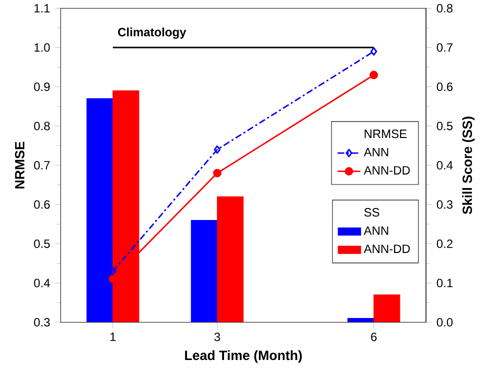 This screenshot has width=480, height=370. What do you see at coordinates (444, 8) in the screenshot?
I see `y2-tick-label: 0.8` at bounding box center [444, 8].